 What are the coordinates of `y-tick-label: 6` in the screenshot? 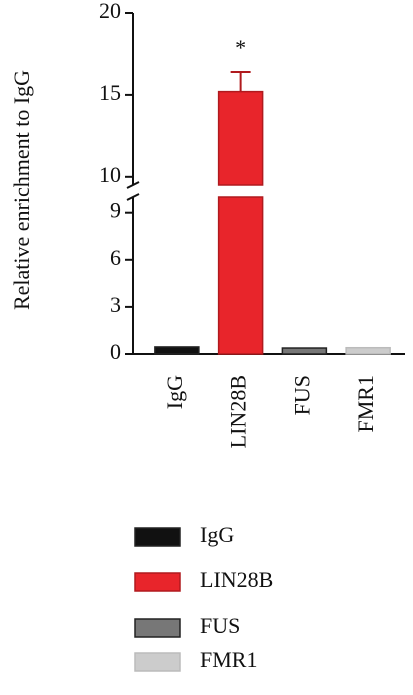 It's located at (115, 257).